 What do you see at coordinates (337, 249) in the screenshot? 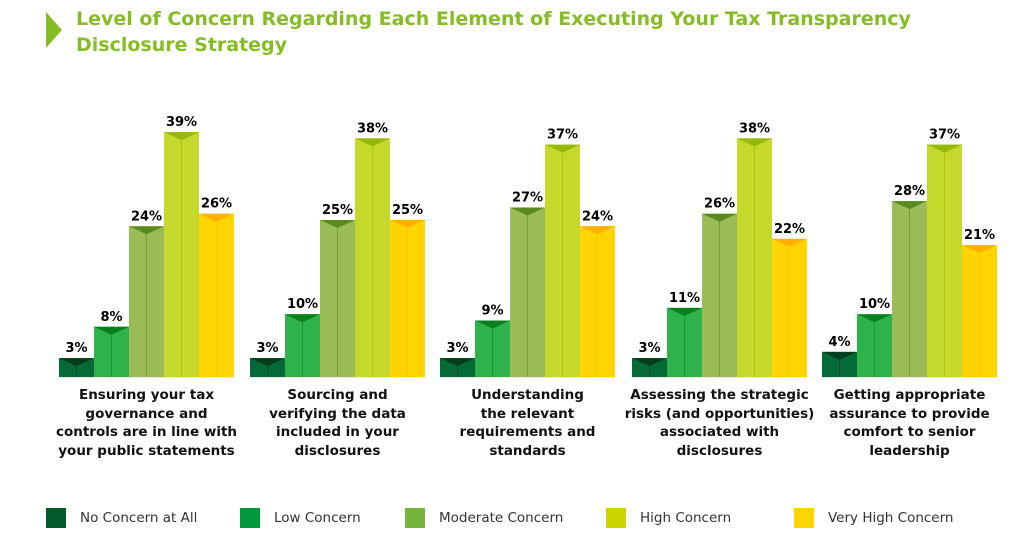
I see `bar-group: 3% 10% 25% 38% 25%` at bounding box center [337, 249].